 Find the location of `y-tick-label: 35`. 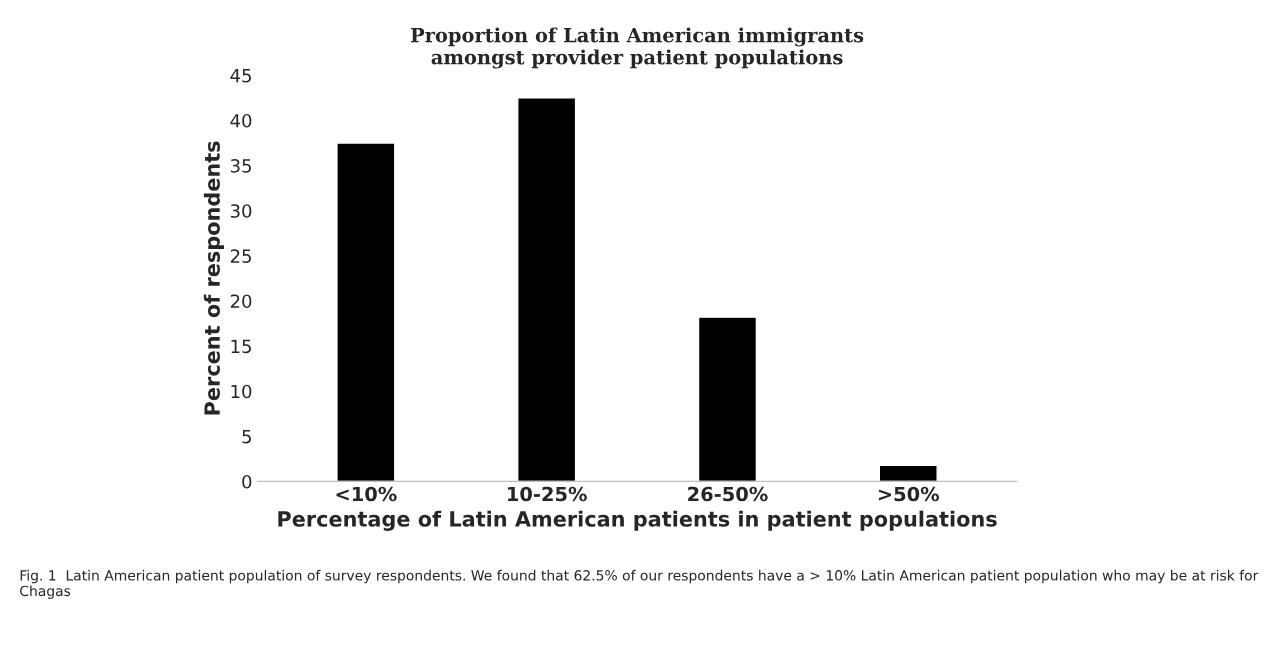

y-tick-label: 35 is located at coordinates (240, 166).